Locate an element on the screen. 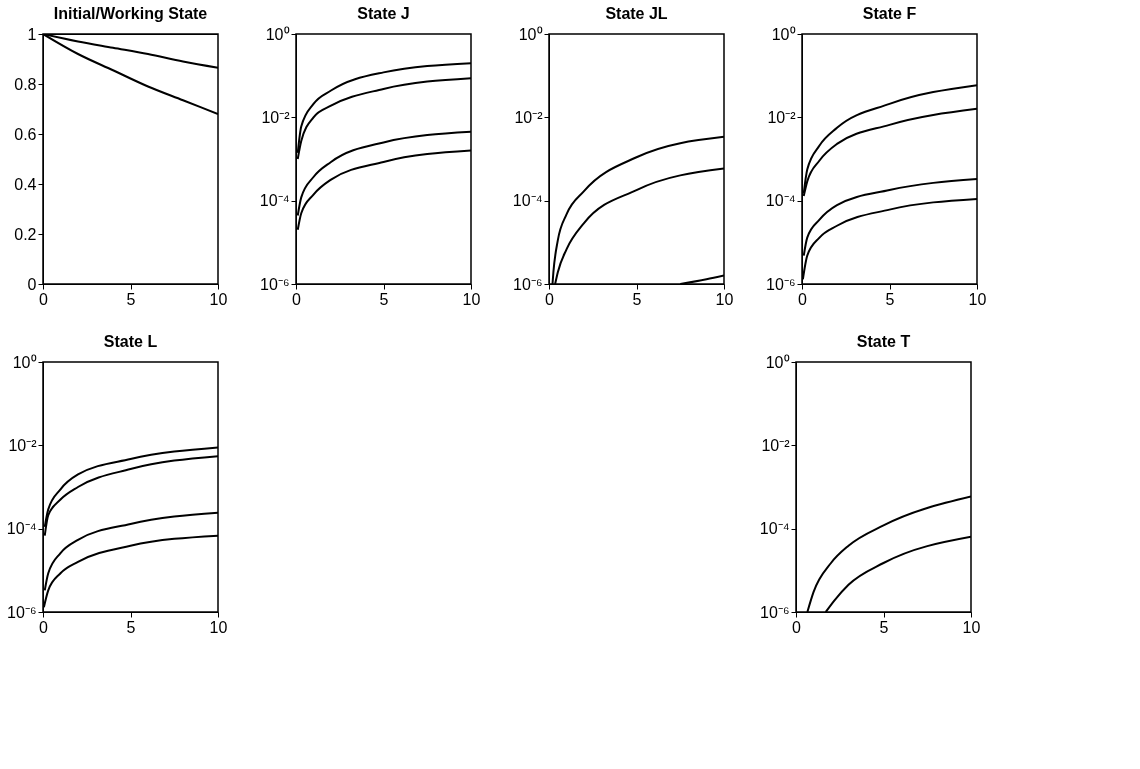 This screenshot has width=1140, height=769. chart-title: State T is located at coordinates (883, 341).